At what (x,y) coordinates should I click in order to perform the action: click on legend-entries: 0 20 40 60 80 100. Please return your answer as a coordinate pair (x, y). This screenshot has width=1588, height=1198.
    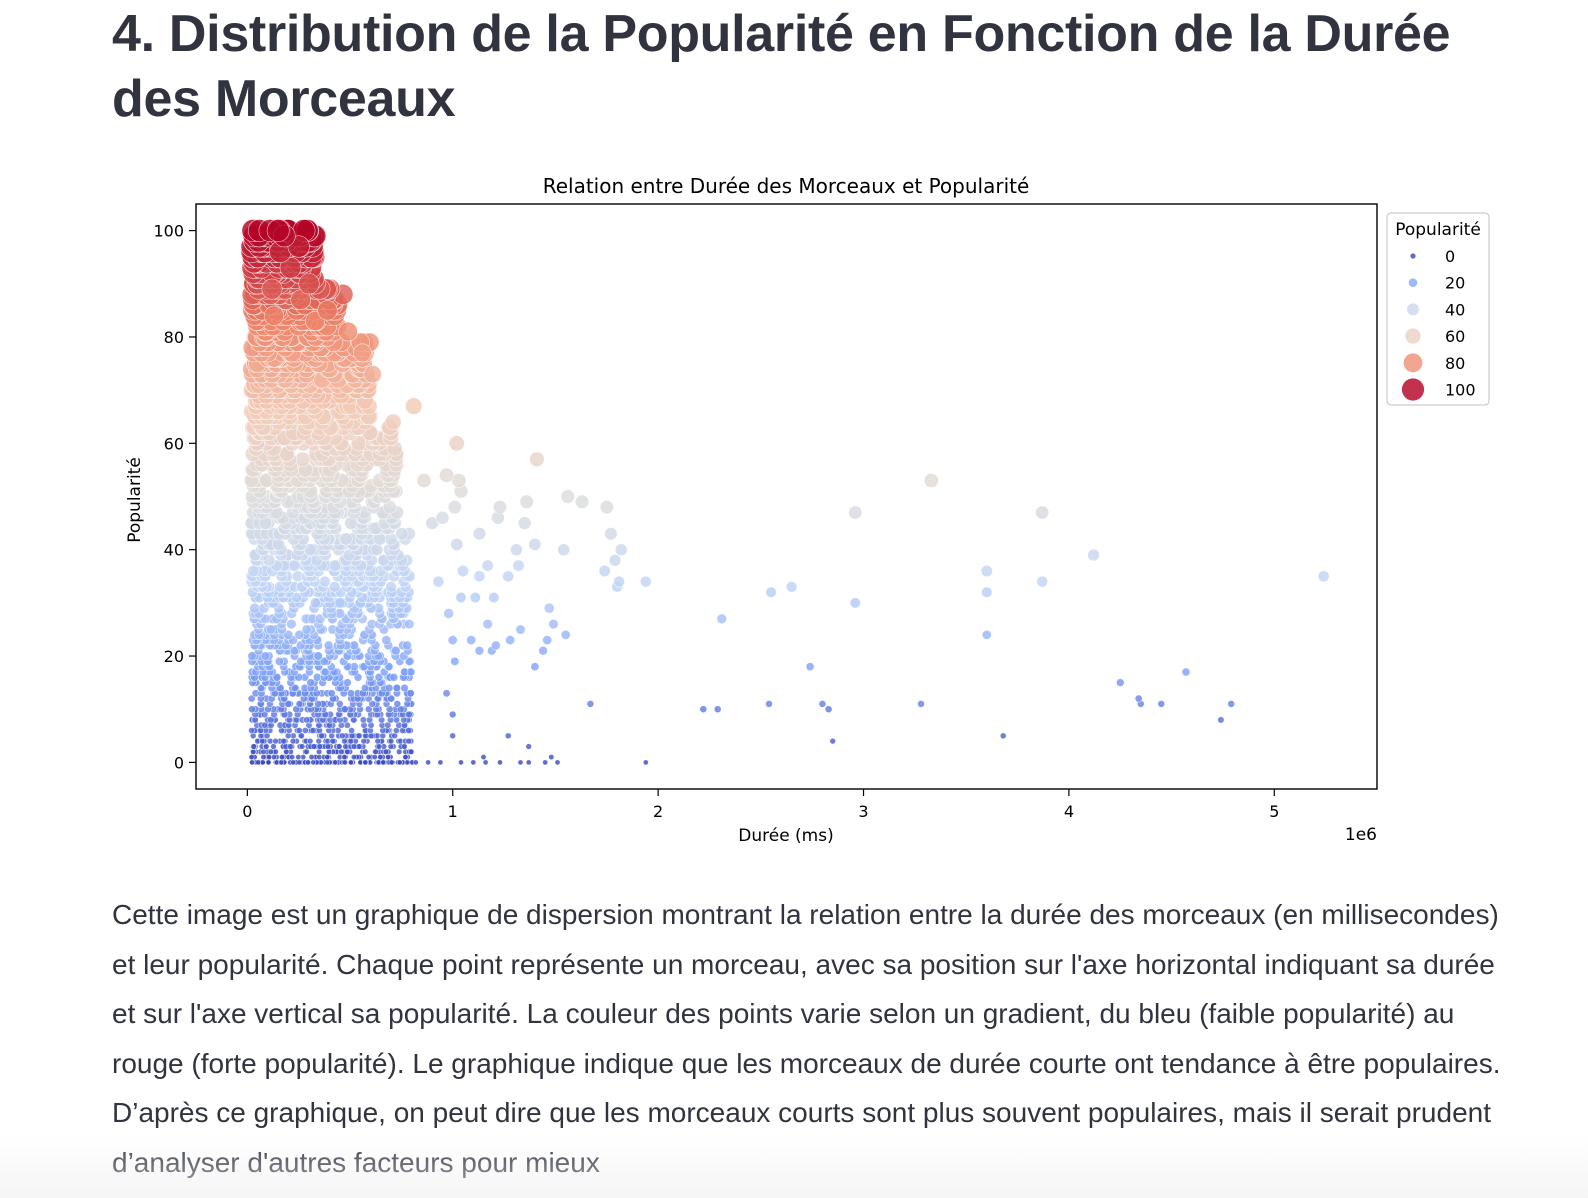
    Looking at the image, I should click on (1438, 324).